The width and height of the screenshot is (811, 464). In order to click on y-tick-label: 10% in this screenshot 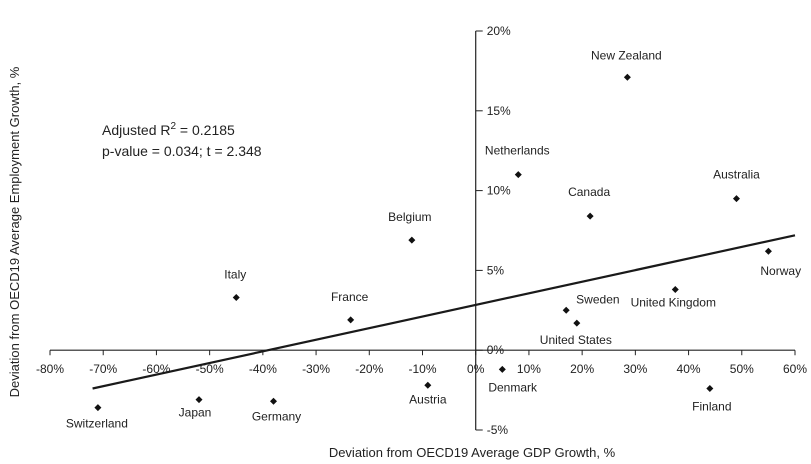, I will do `click(499, 191)`.